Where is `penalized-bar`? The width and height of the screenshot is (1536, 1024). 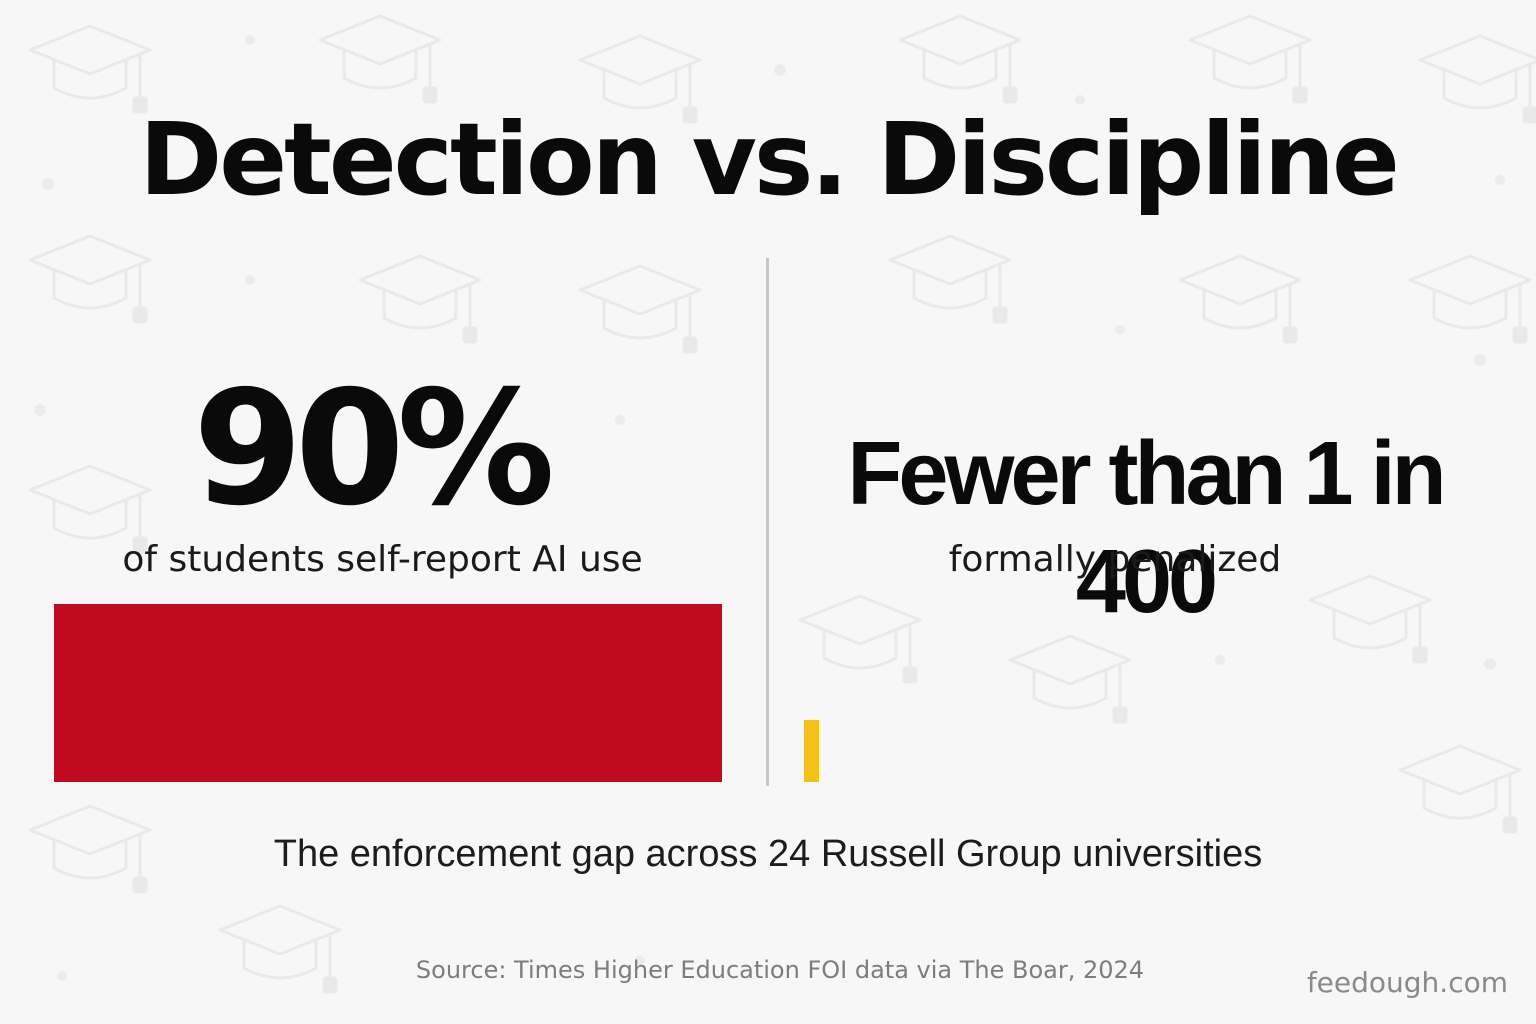
penalized-bar is located at coordinates (811, 751).